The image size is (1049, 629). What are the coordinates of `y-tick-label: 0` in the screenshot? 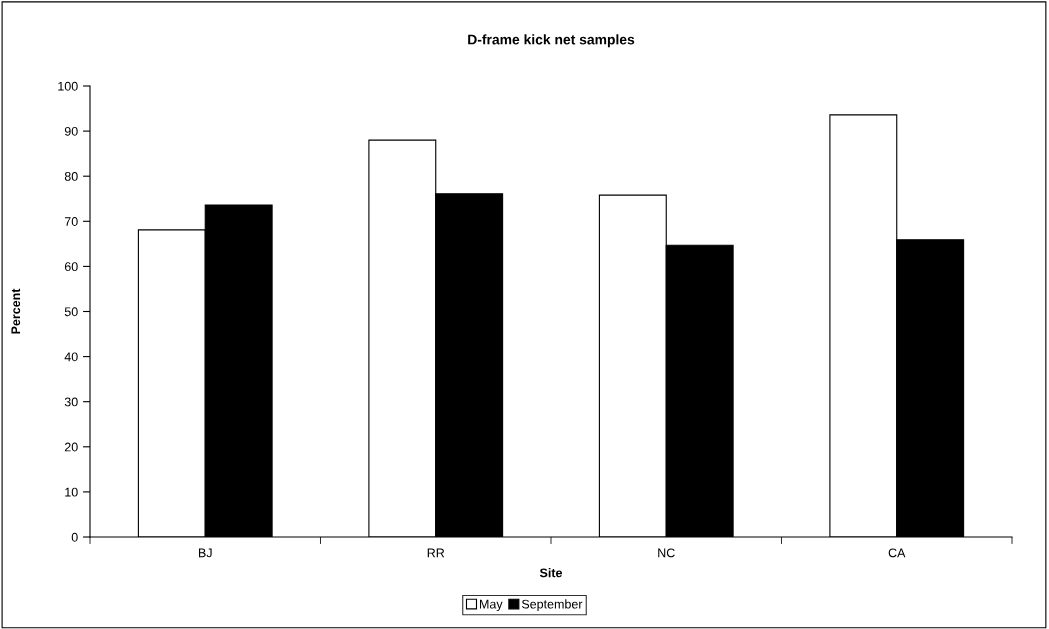 It's located at (74, 537).